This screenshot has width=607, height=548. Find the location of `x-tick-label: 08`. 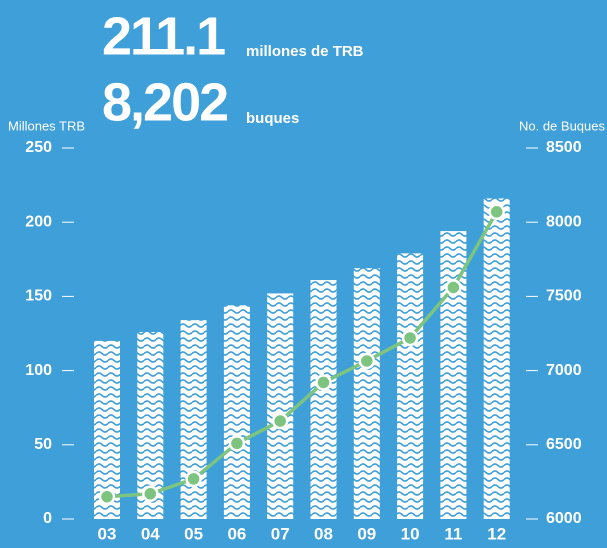

x-tick-label: 08 is located at coordinates (323, 533).